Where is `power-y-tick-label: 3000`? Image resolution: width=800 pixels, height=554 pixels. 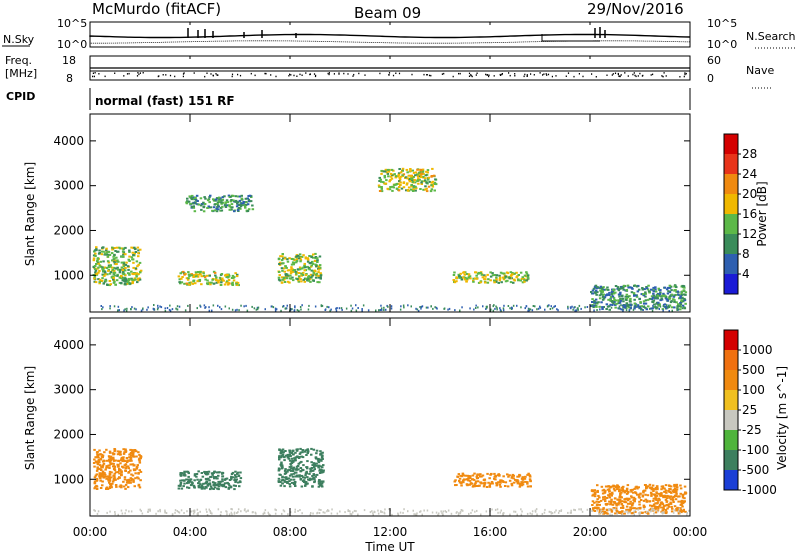
power-y-tick-label: 3000 is located at coordinates (68, 186).